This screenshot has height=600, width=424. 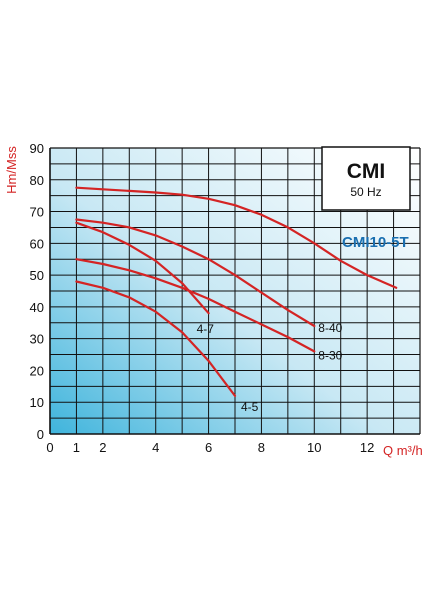 I want to click on x-axis-title: Q m³/h, so click(x=403, y=450).